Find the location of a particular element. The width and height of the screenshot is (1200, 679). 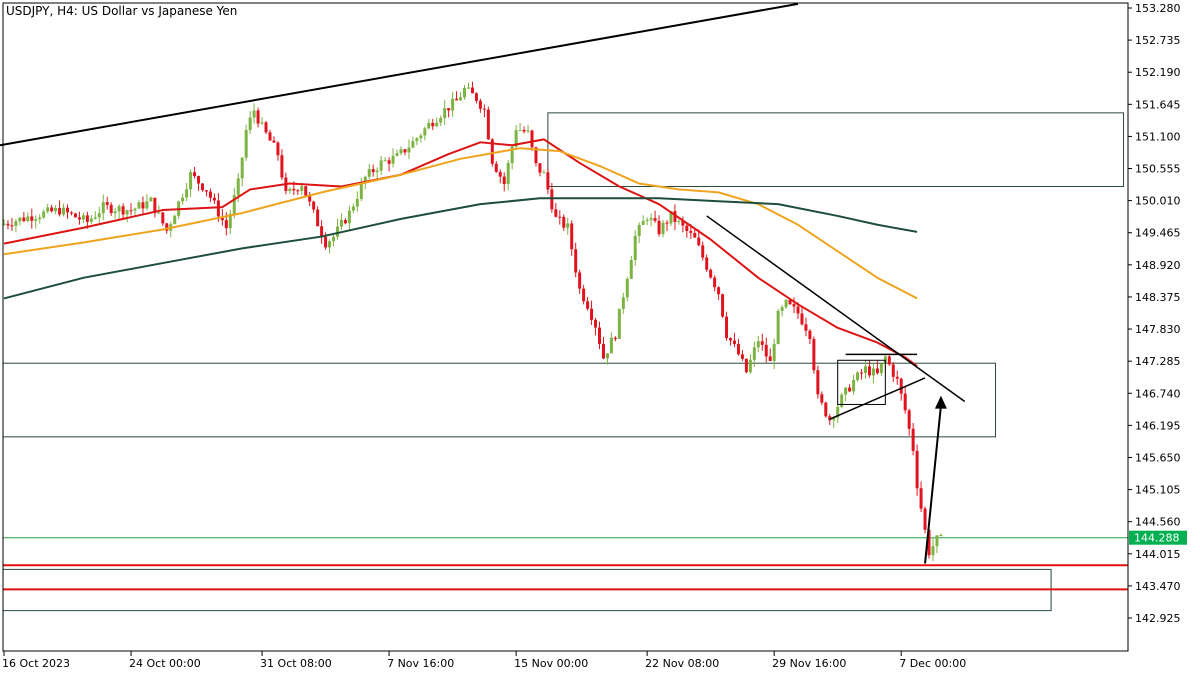

y-tick-label: 148.920 is located at coordinates (1158, 265).